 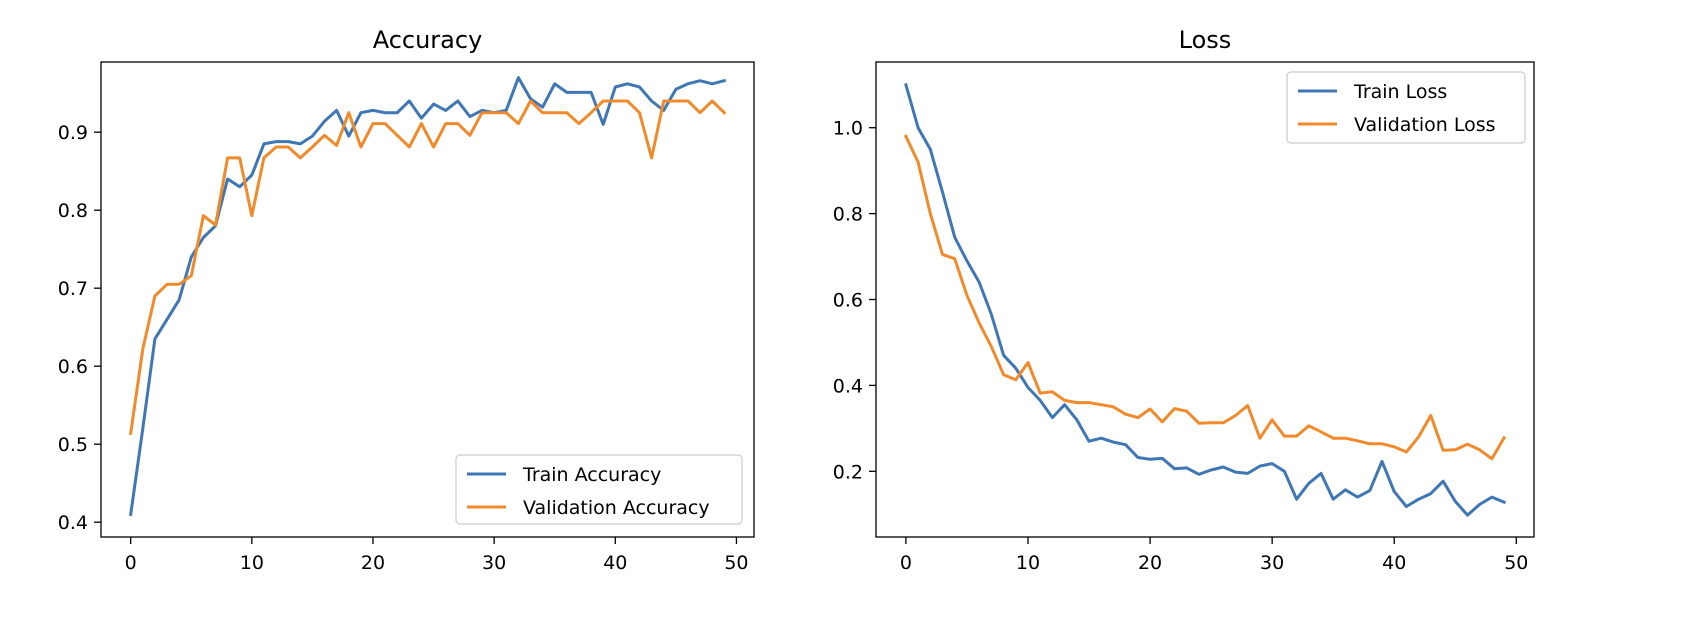 I want to click on y-tick-label: 0.7, so click(x=73, y=289).